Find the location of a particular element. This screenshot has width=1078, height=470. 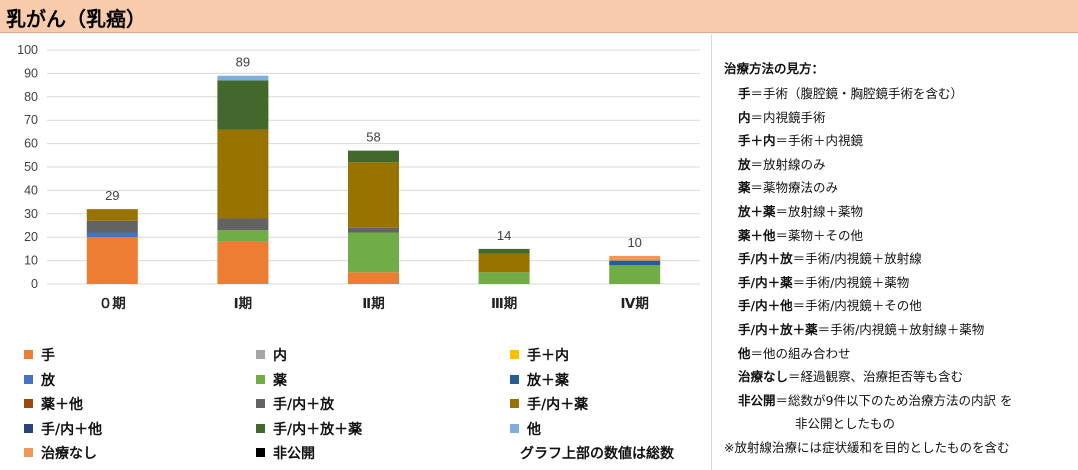

note-key: 非公開 is located at coordinates (757, 400).